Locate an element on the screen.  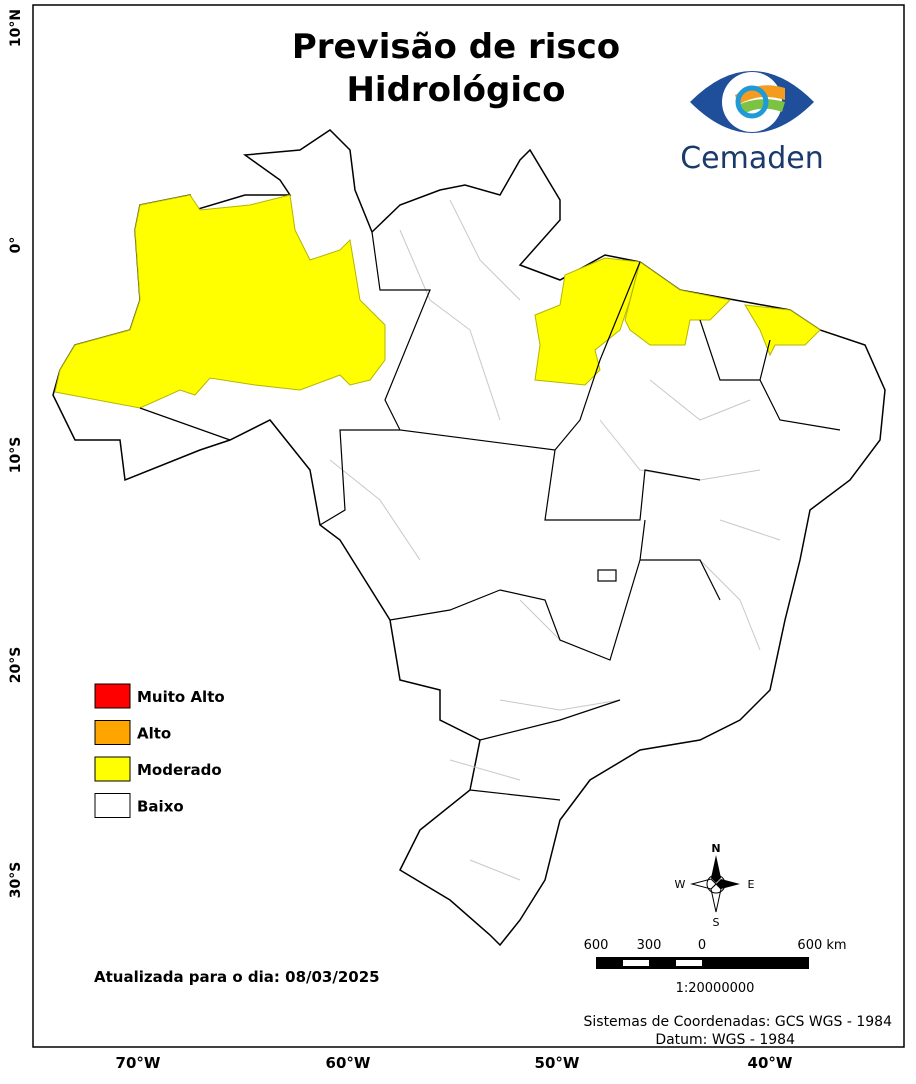
compass-n: N is located at coordinates (715, 848).